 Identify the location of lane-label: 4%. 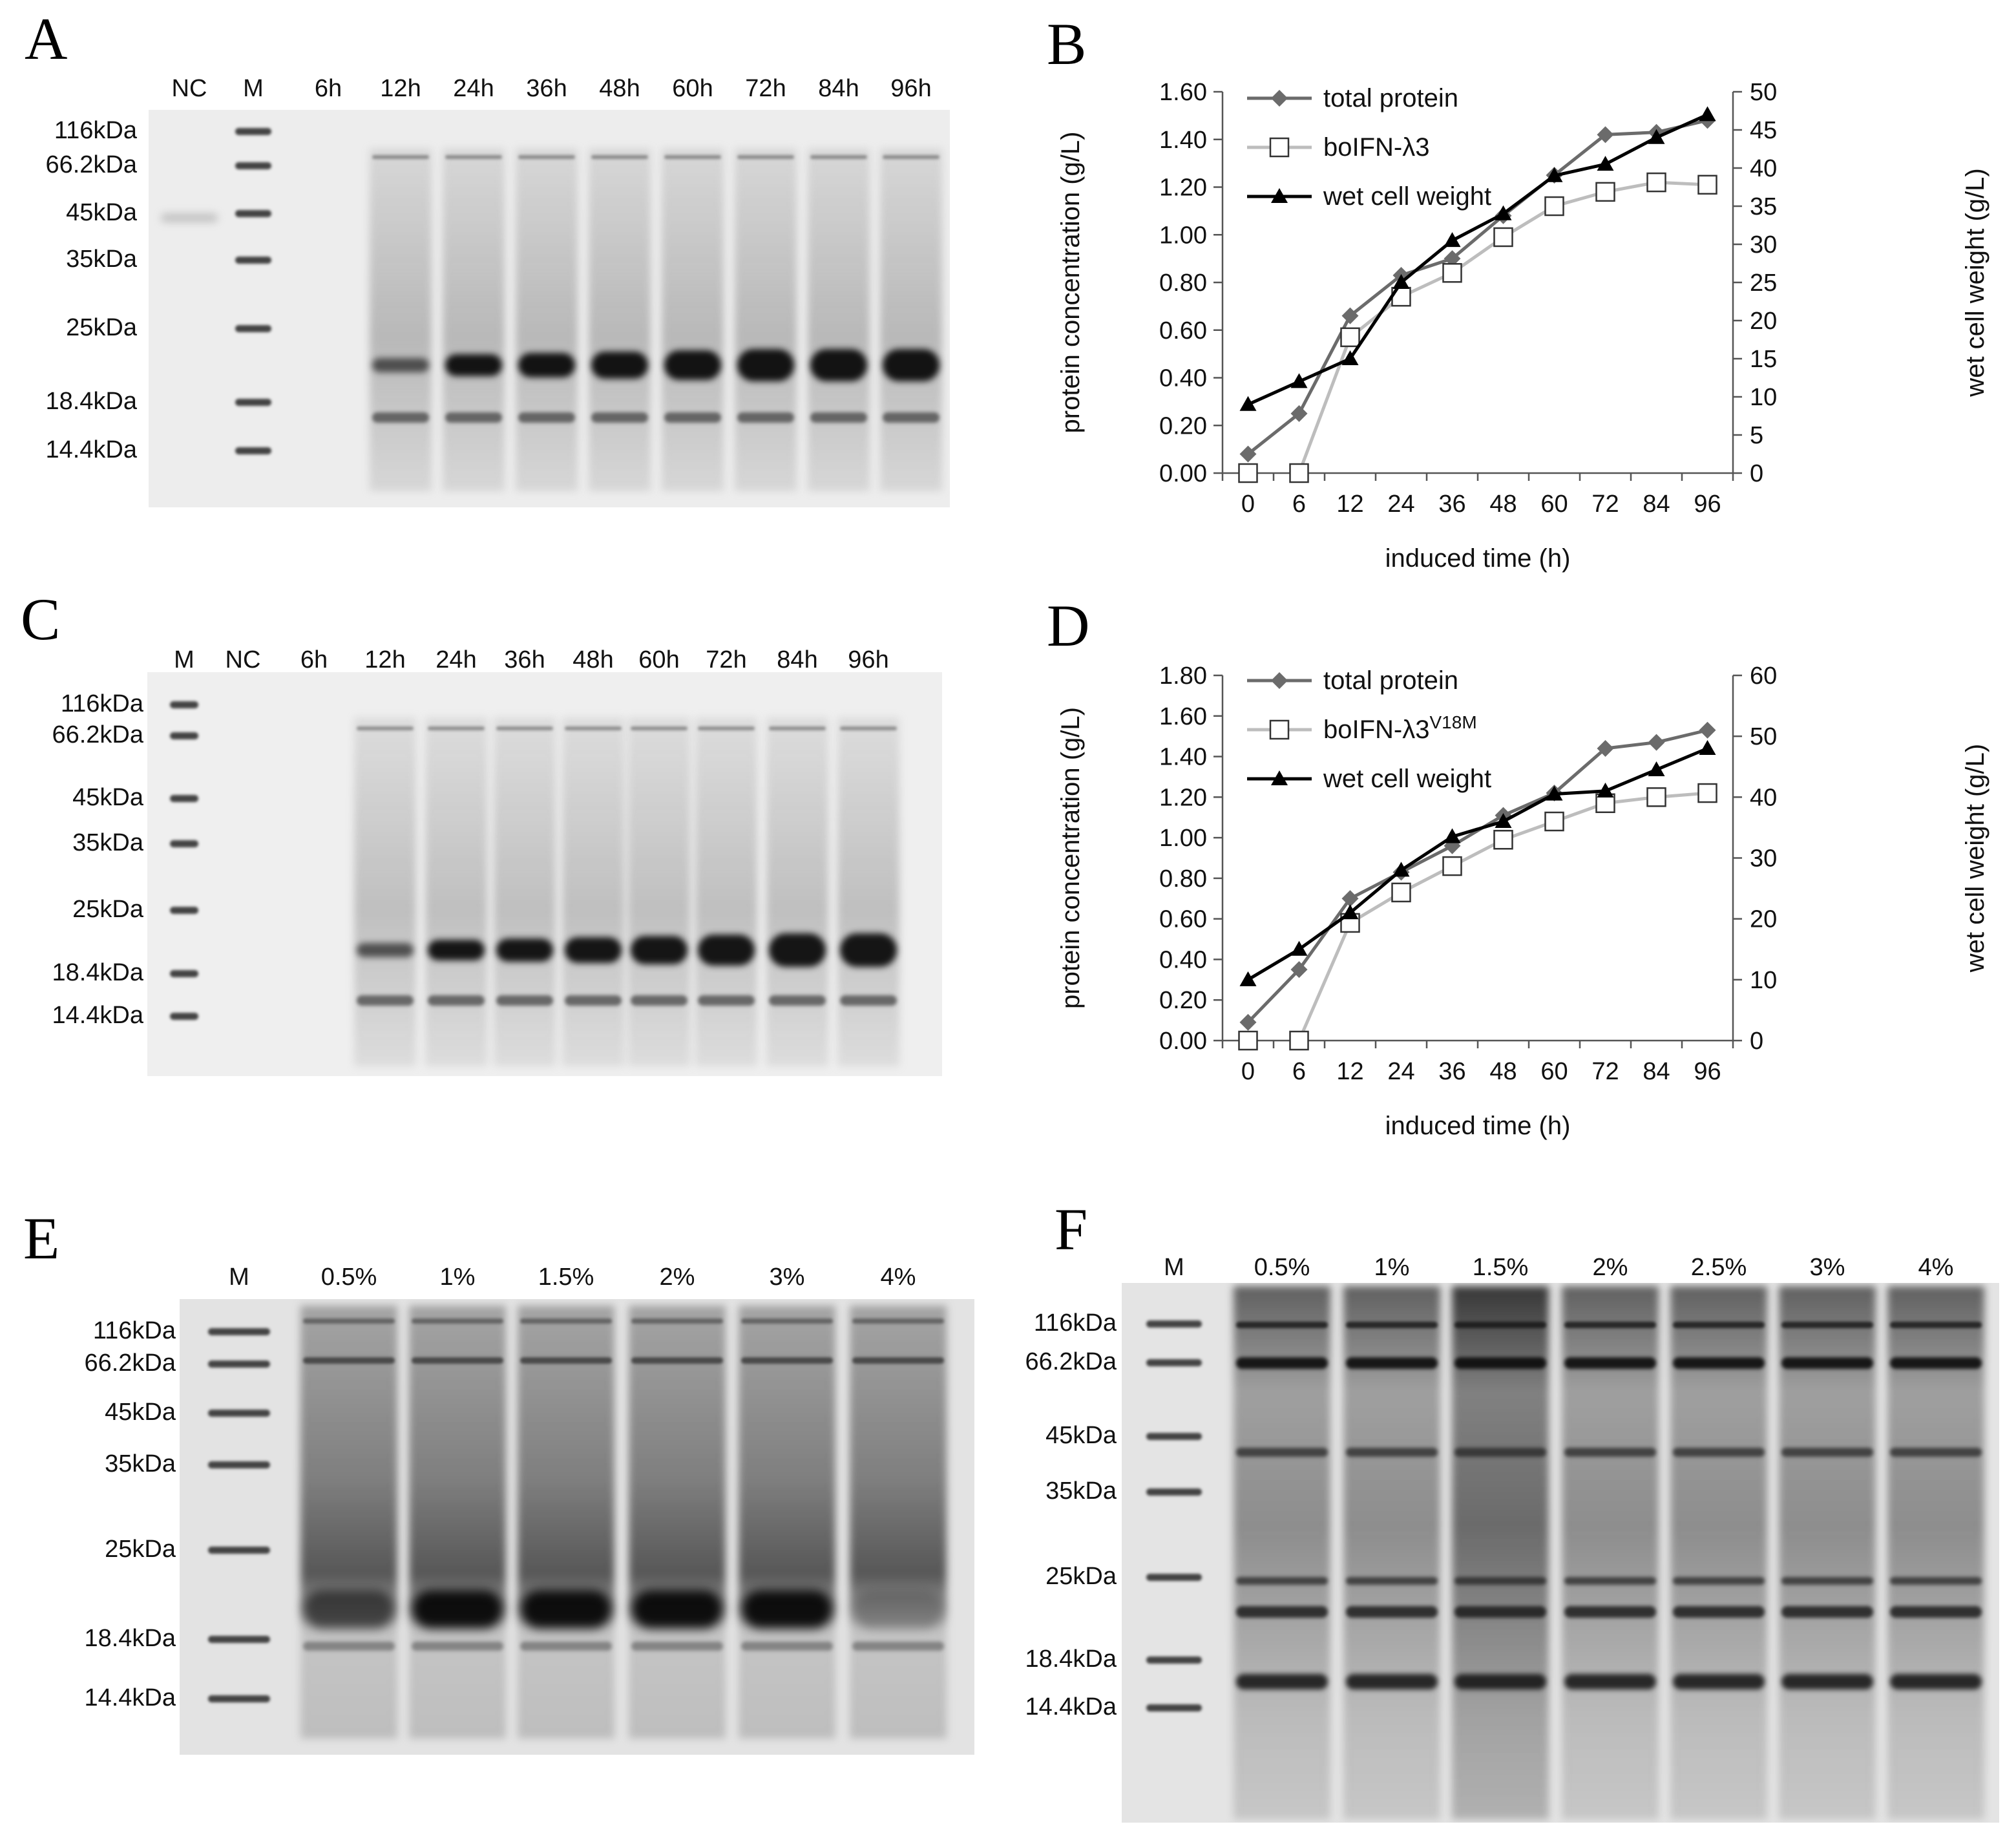
(1936, 1267).